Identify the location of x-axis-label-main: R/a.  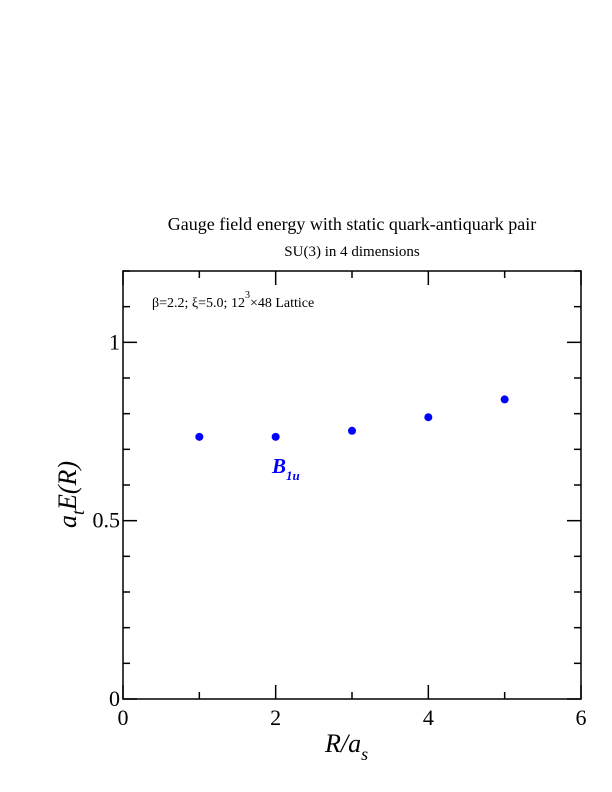
(342, 743).